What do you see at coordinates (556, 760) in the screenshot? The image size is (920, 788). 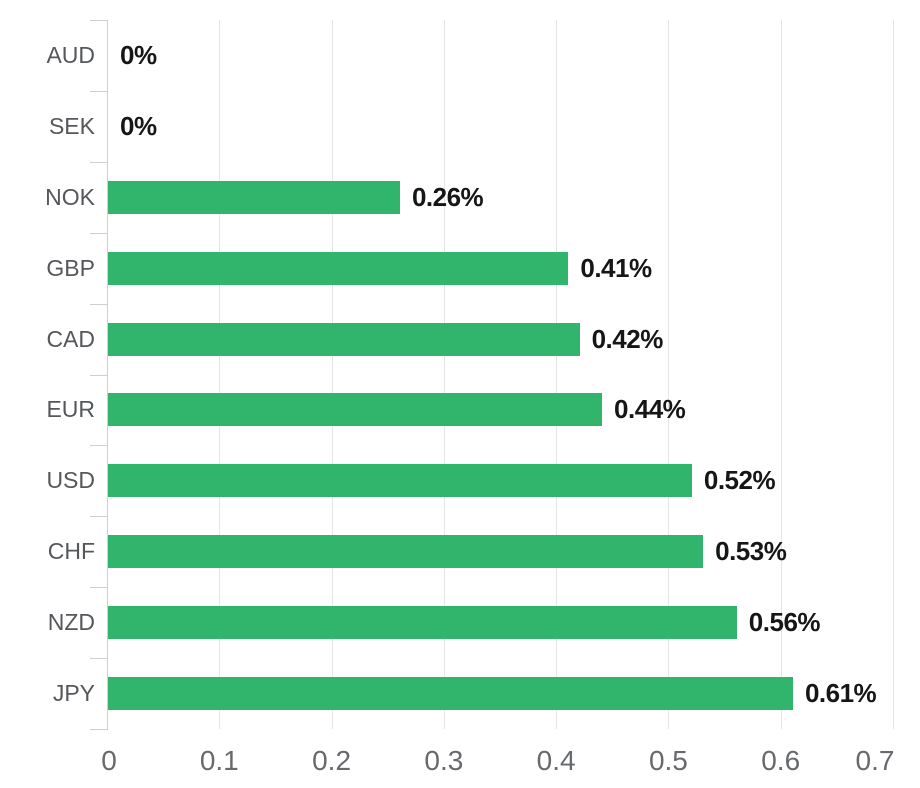 I see `x-tick-label-0.4: 0.4` at bounding box center [556, 760].